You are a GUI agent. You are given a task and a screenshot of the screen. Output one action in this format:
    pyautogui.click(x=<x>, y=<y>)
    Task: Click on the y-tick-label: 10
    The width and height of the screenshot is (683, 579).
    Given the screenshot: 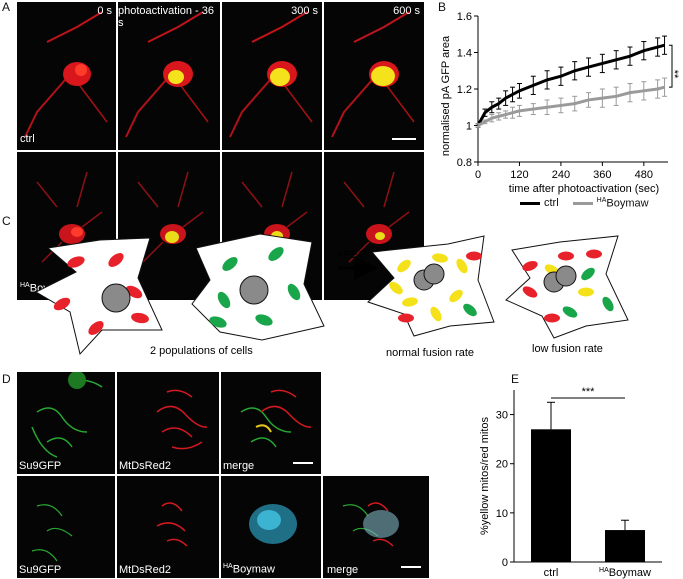 What is the action you would take?
    pyautogui.click(x=502, y=514)
    